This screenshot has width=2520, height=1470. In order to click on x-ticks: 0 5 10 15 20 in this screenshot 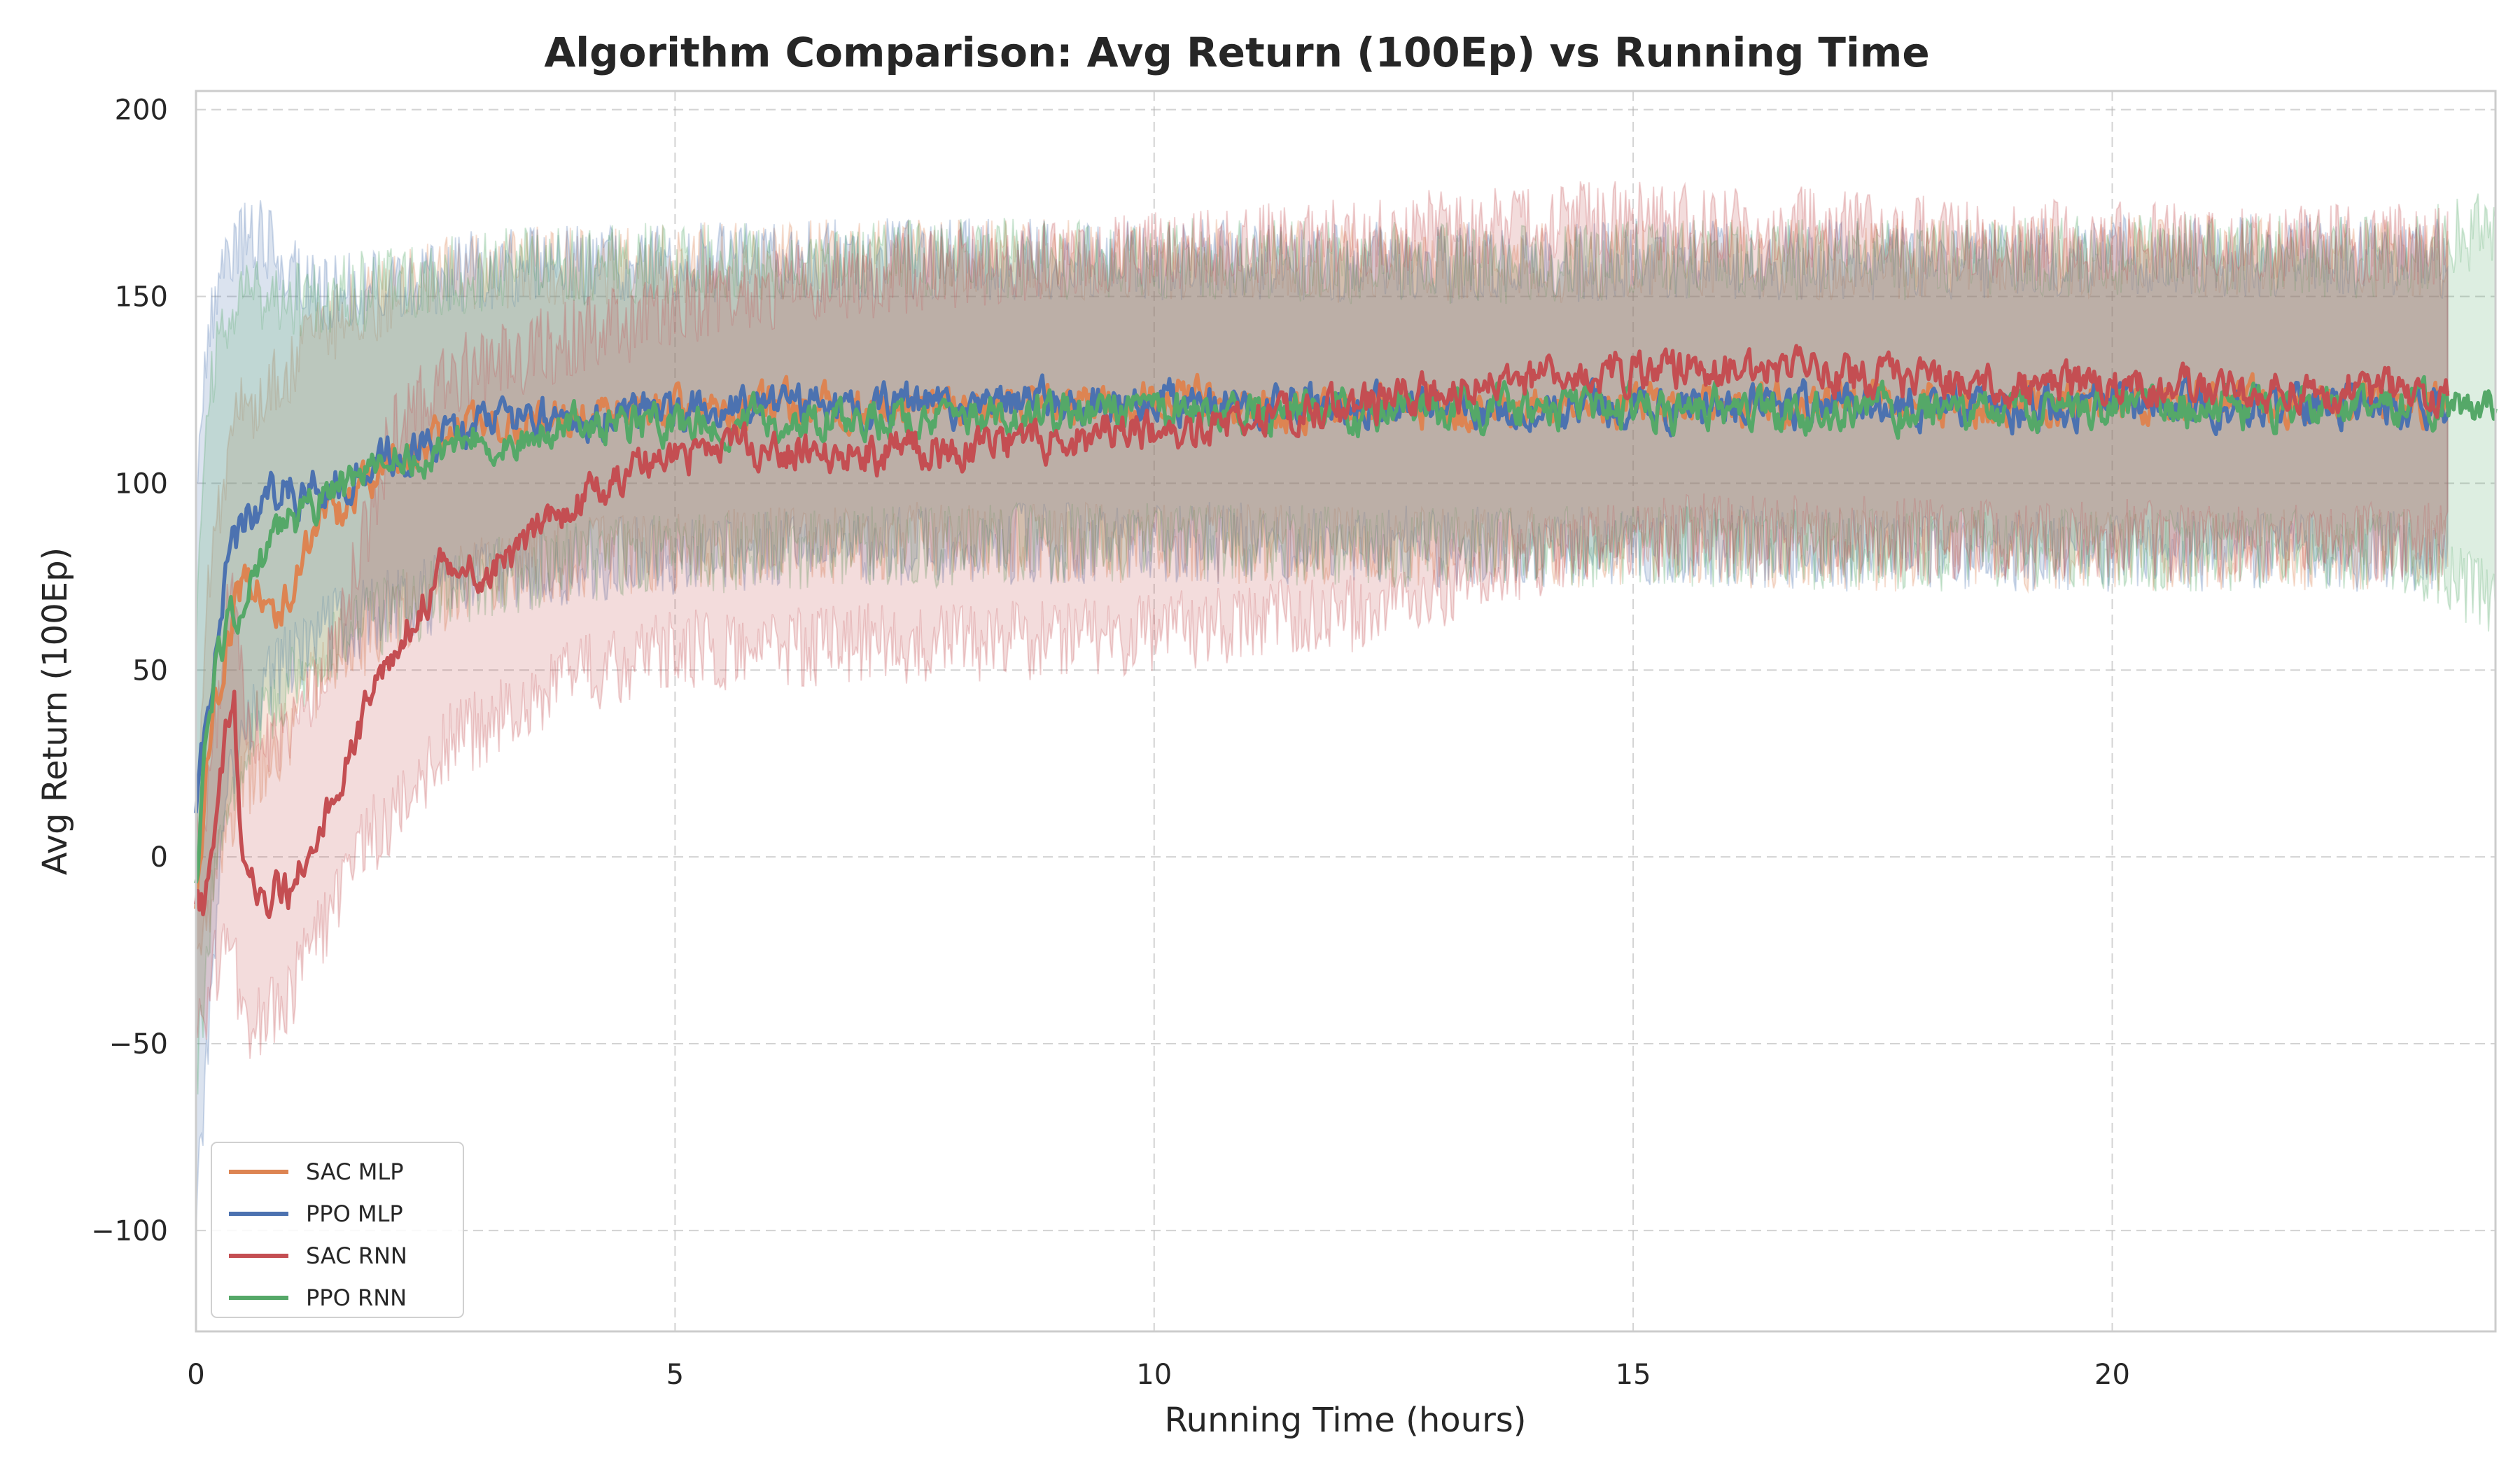, I will do `click(1158, 1375)`.